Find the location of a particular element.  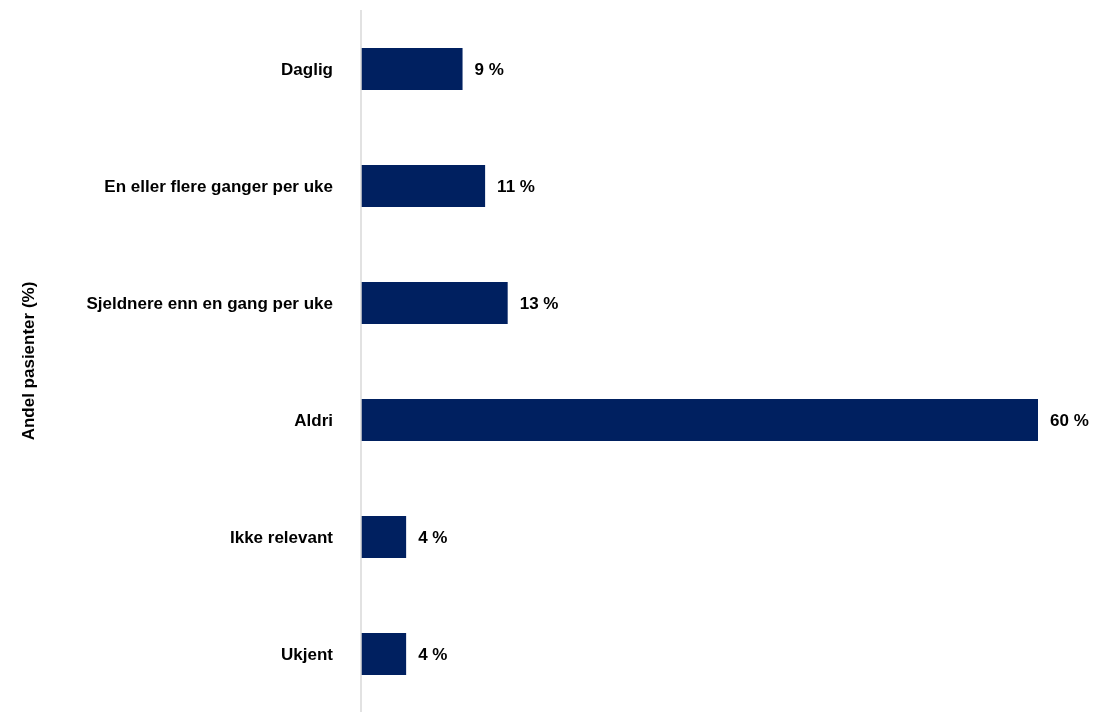

y-tick-label: Daglig is located at coordinates (307, 69).